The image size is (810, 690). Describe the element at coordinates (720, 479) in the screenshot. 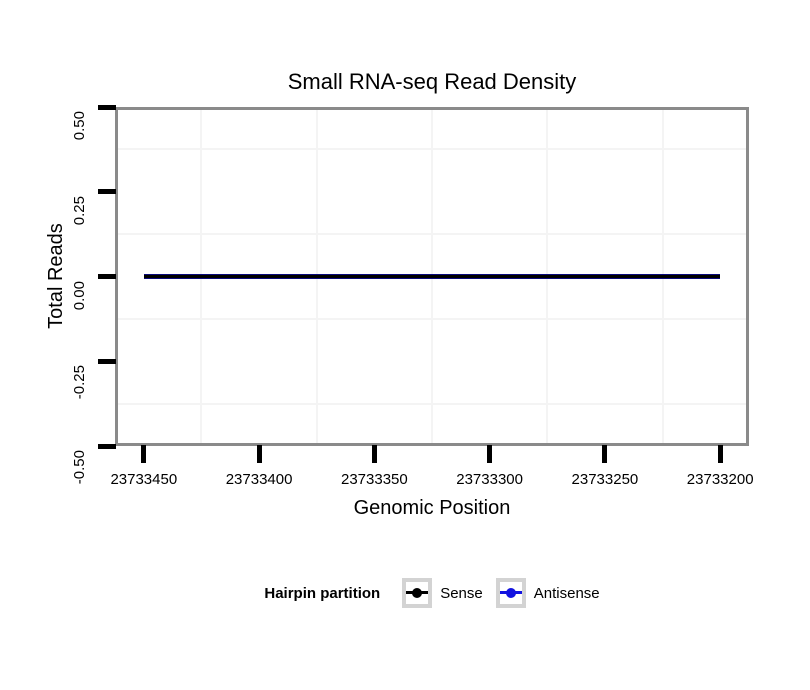

I see `x-axis-tick-label: 23733200` at that location.